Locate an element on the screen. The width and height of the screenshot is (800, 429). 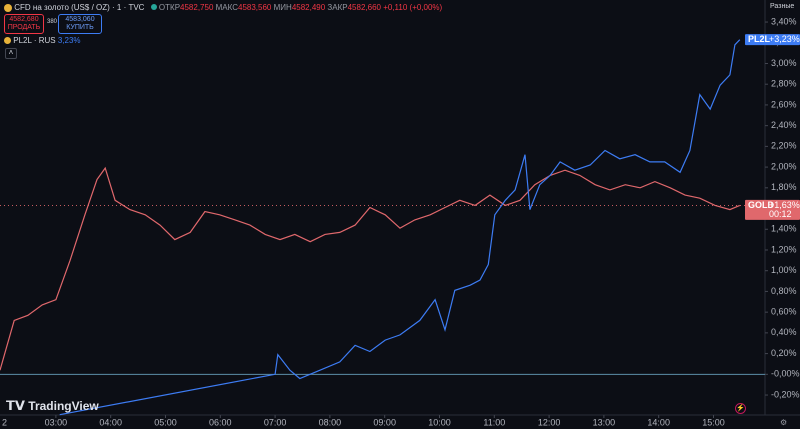
y-tick-label: 0,80% is located at coordinates (784, 291).